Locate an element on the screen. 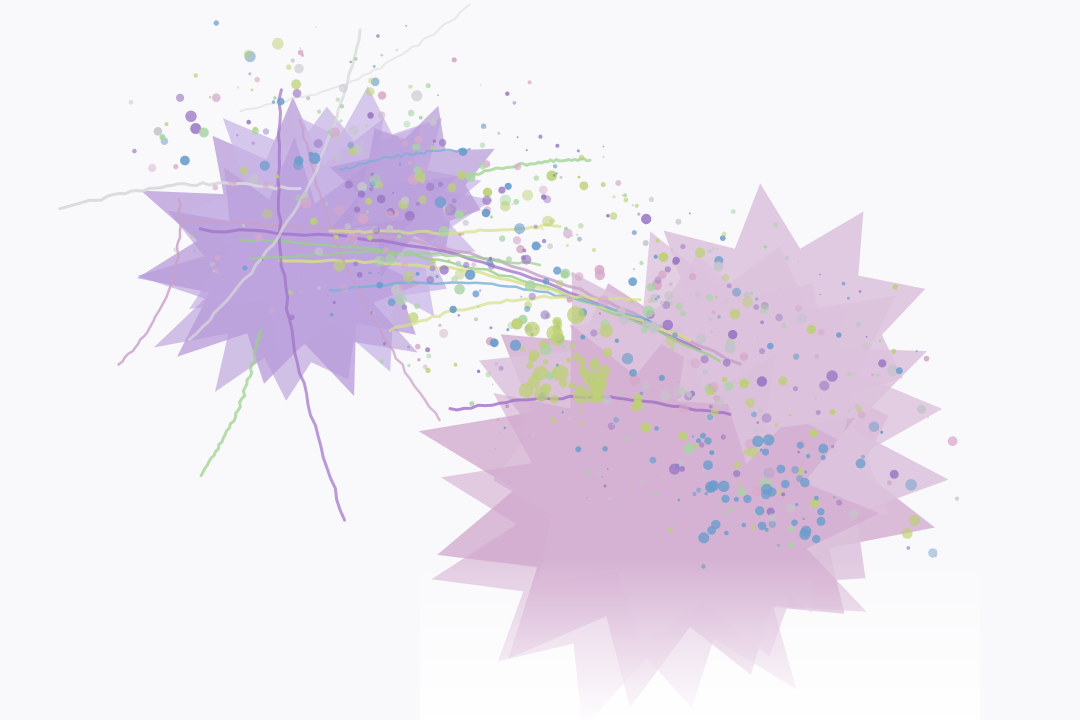 Image resolution: width=1080 pixels, height=720 pixels. lime-dot is located at coordinates (534, 382).